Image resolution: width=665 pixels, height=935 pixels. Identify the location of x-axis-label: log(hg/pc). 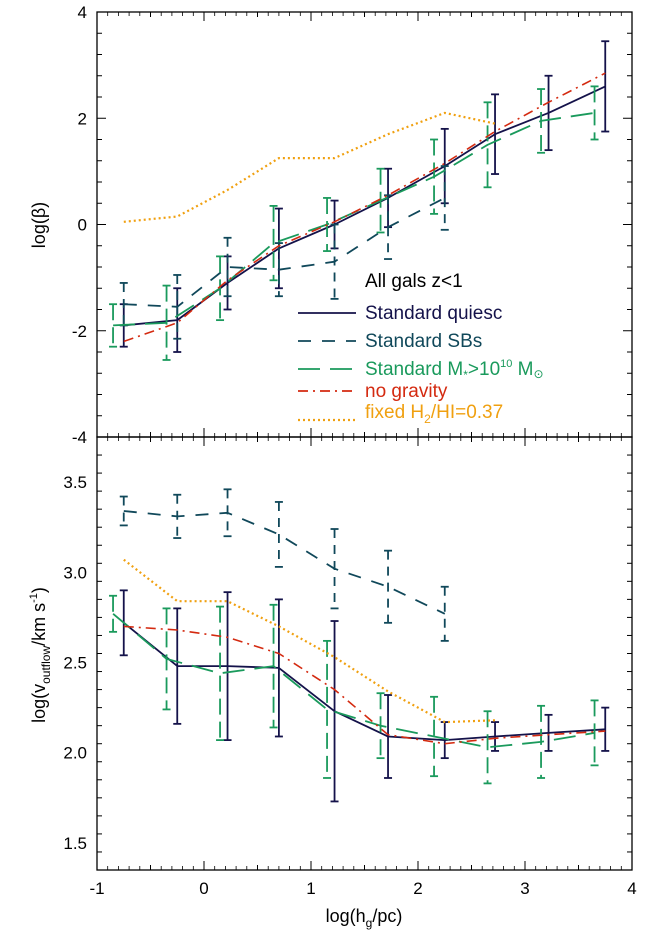
(364, 918).